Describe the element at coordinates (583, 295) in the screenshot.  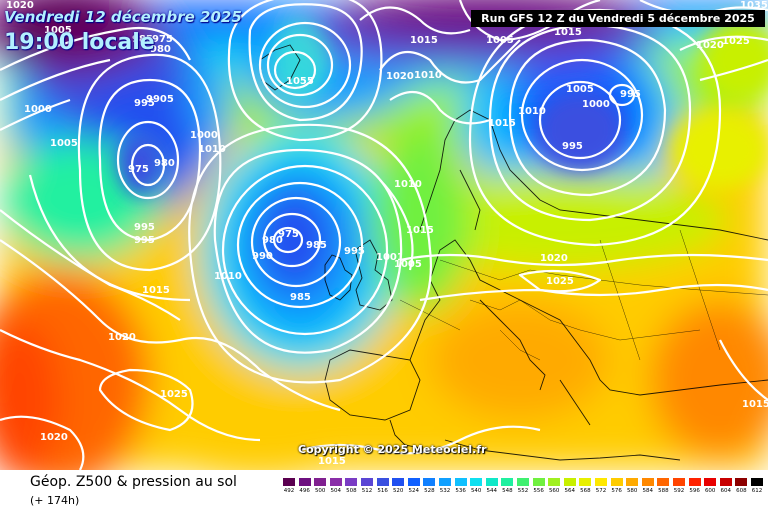
I see `borders` at that location.